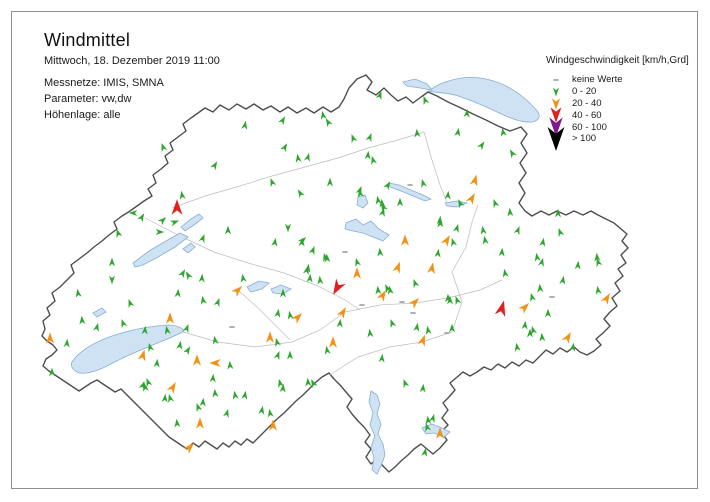 This screenshot has width=710, height=502. What do you see at coordinates (556, 92) in the screenshot?
I see `legend-glyph-g` at bounding box center [556, 92].